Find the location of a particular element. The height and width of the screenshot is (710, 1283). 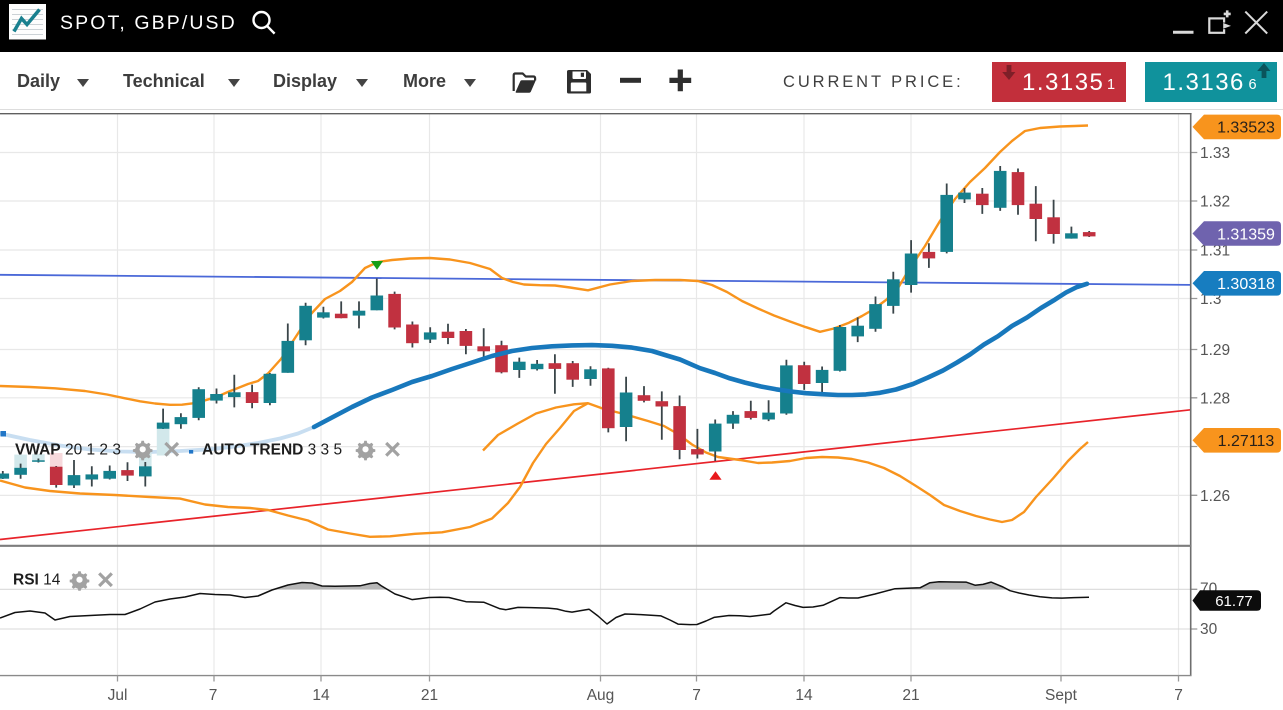

svg-text: 1.32 is located at coordinates (1215, 202).